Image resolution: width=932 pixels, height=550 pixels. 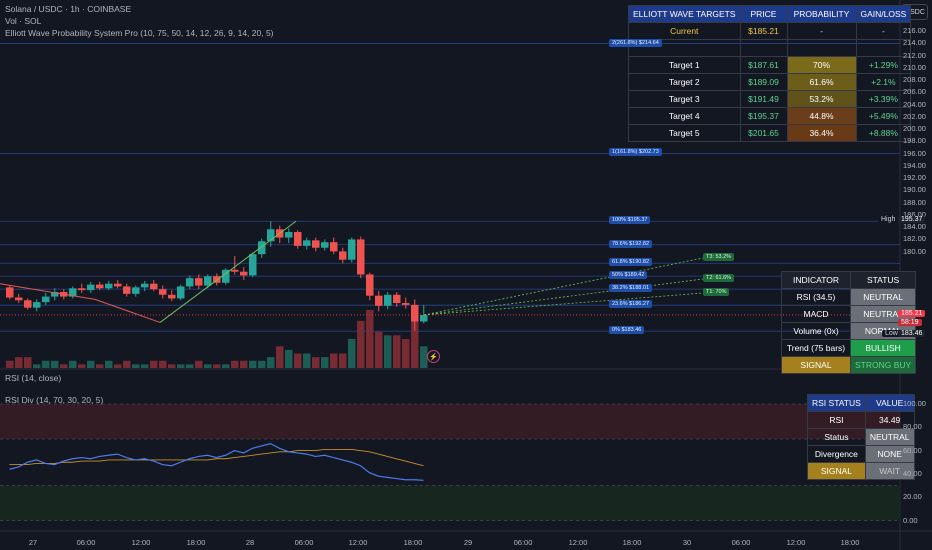 What do you see at coordinates (889, 437) in the screenshot?
I see `rsi-status-value: NEUTRAL` at bounding box center [889, 437].